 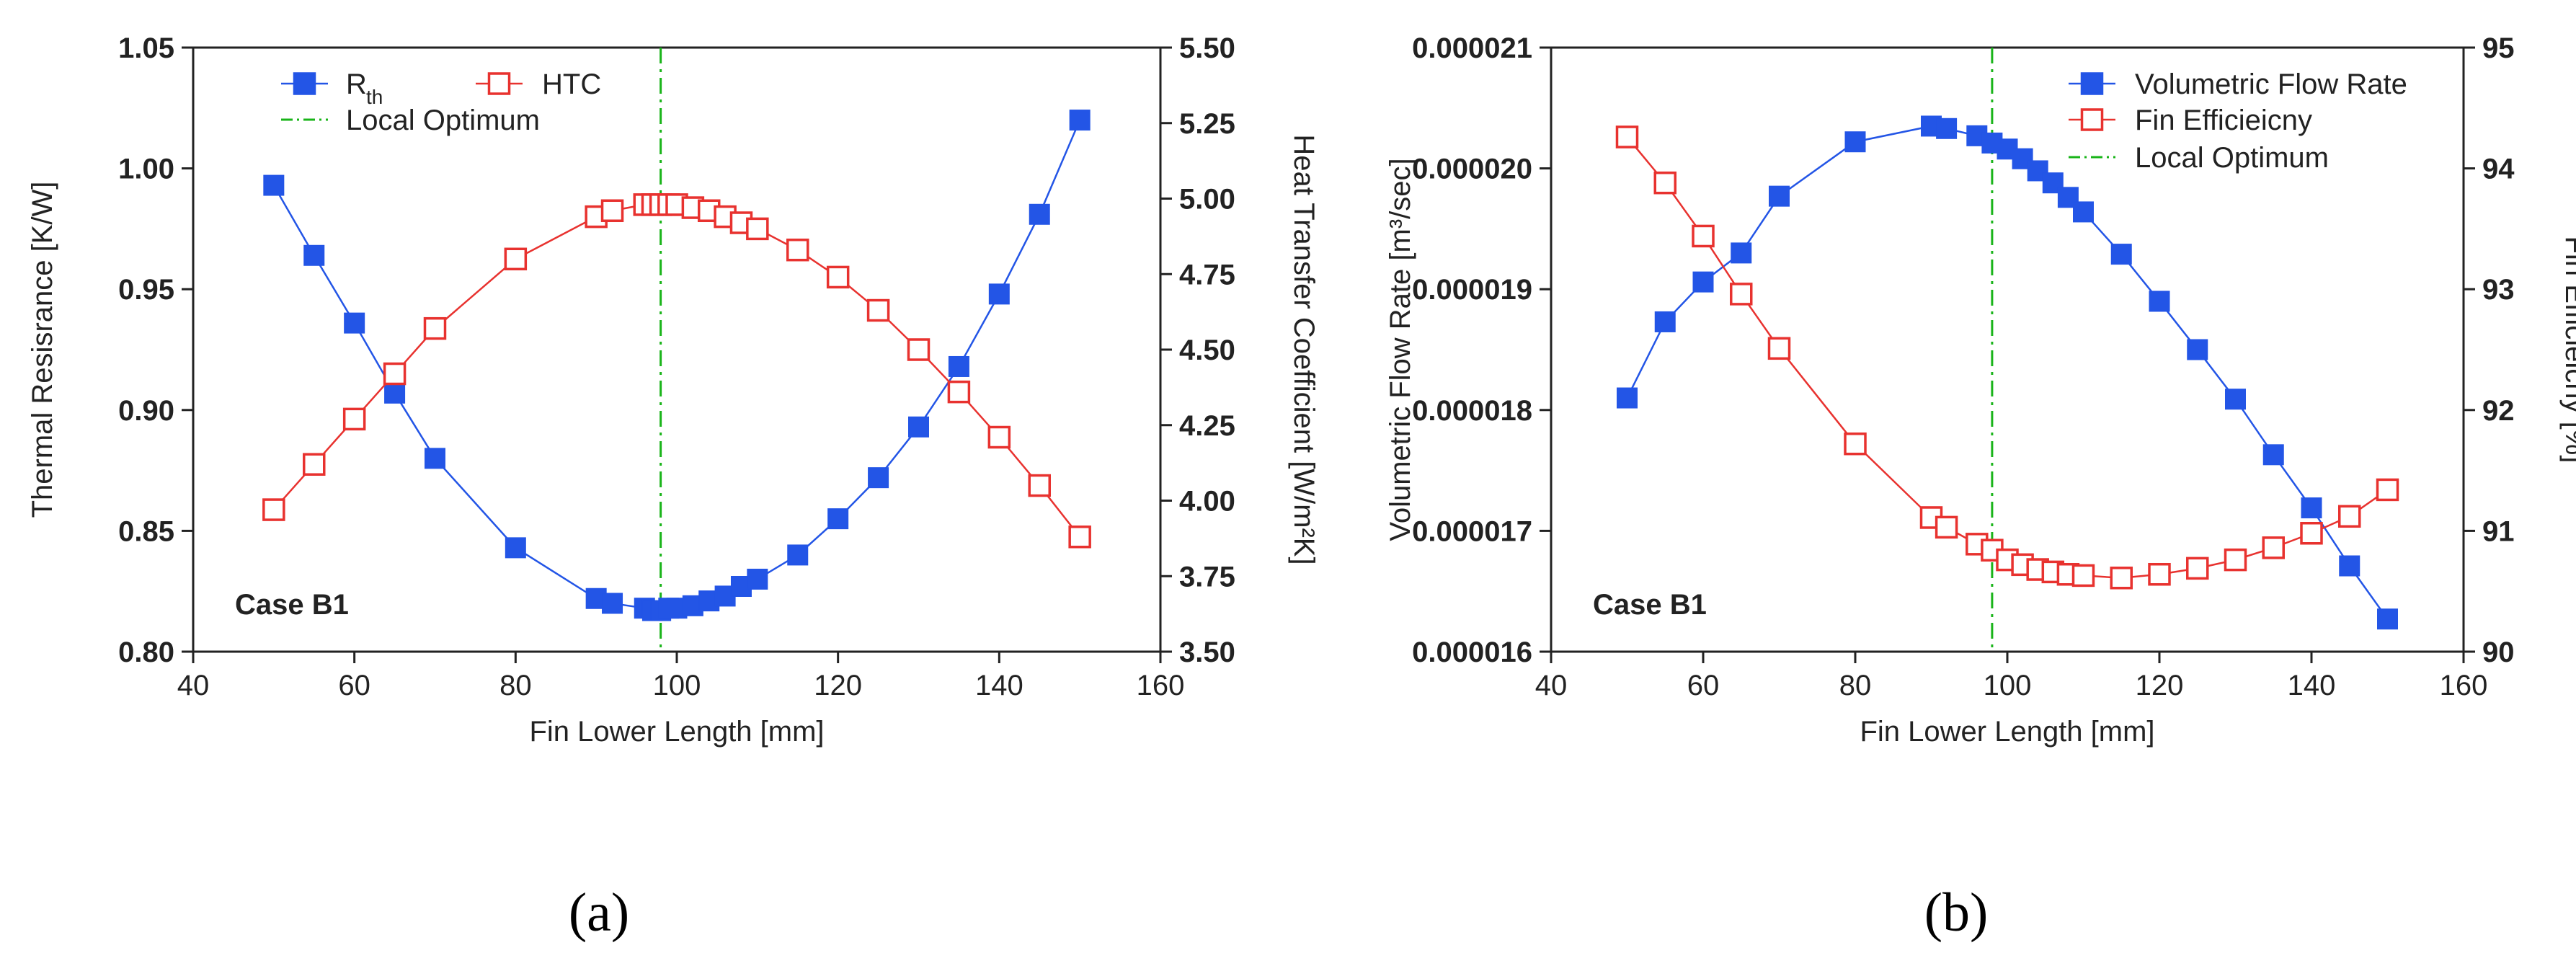 I want to click on y-left-tick-label: 0.90, so click(x=146, y=411).